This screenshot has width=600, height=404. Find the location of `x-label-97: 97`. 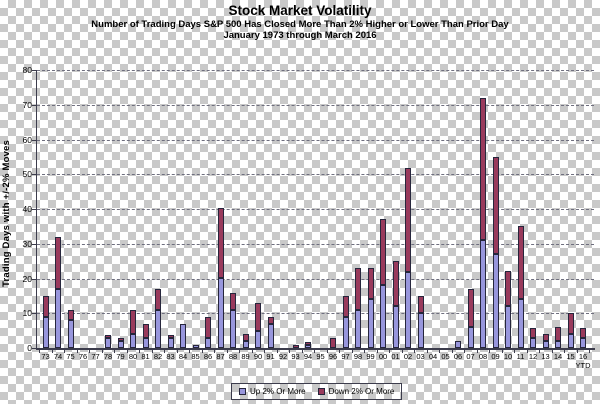

x-label-97: 97 is located at coordinates (345, 356).